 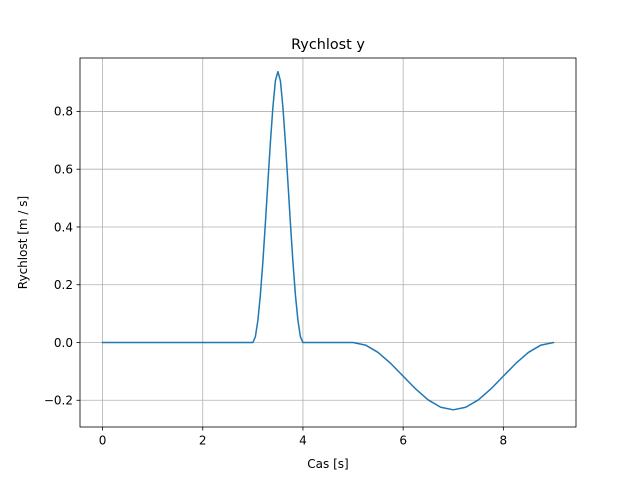 I want to click on x-axis-label: Cas [s], so click(x=327, y=464).